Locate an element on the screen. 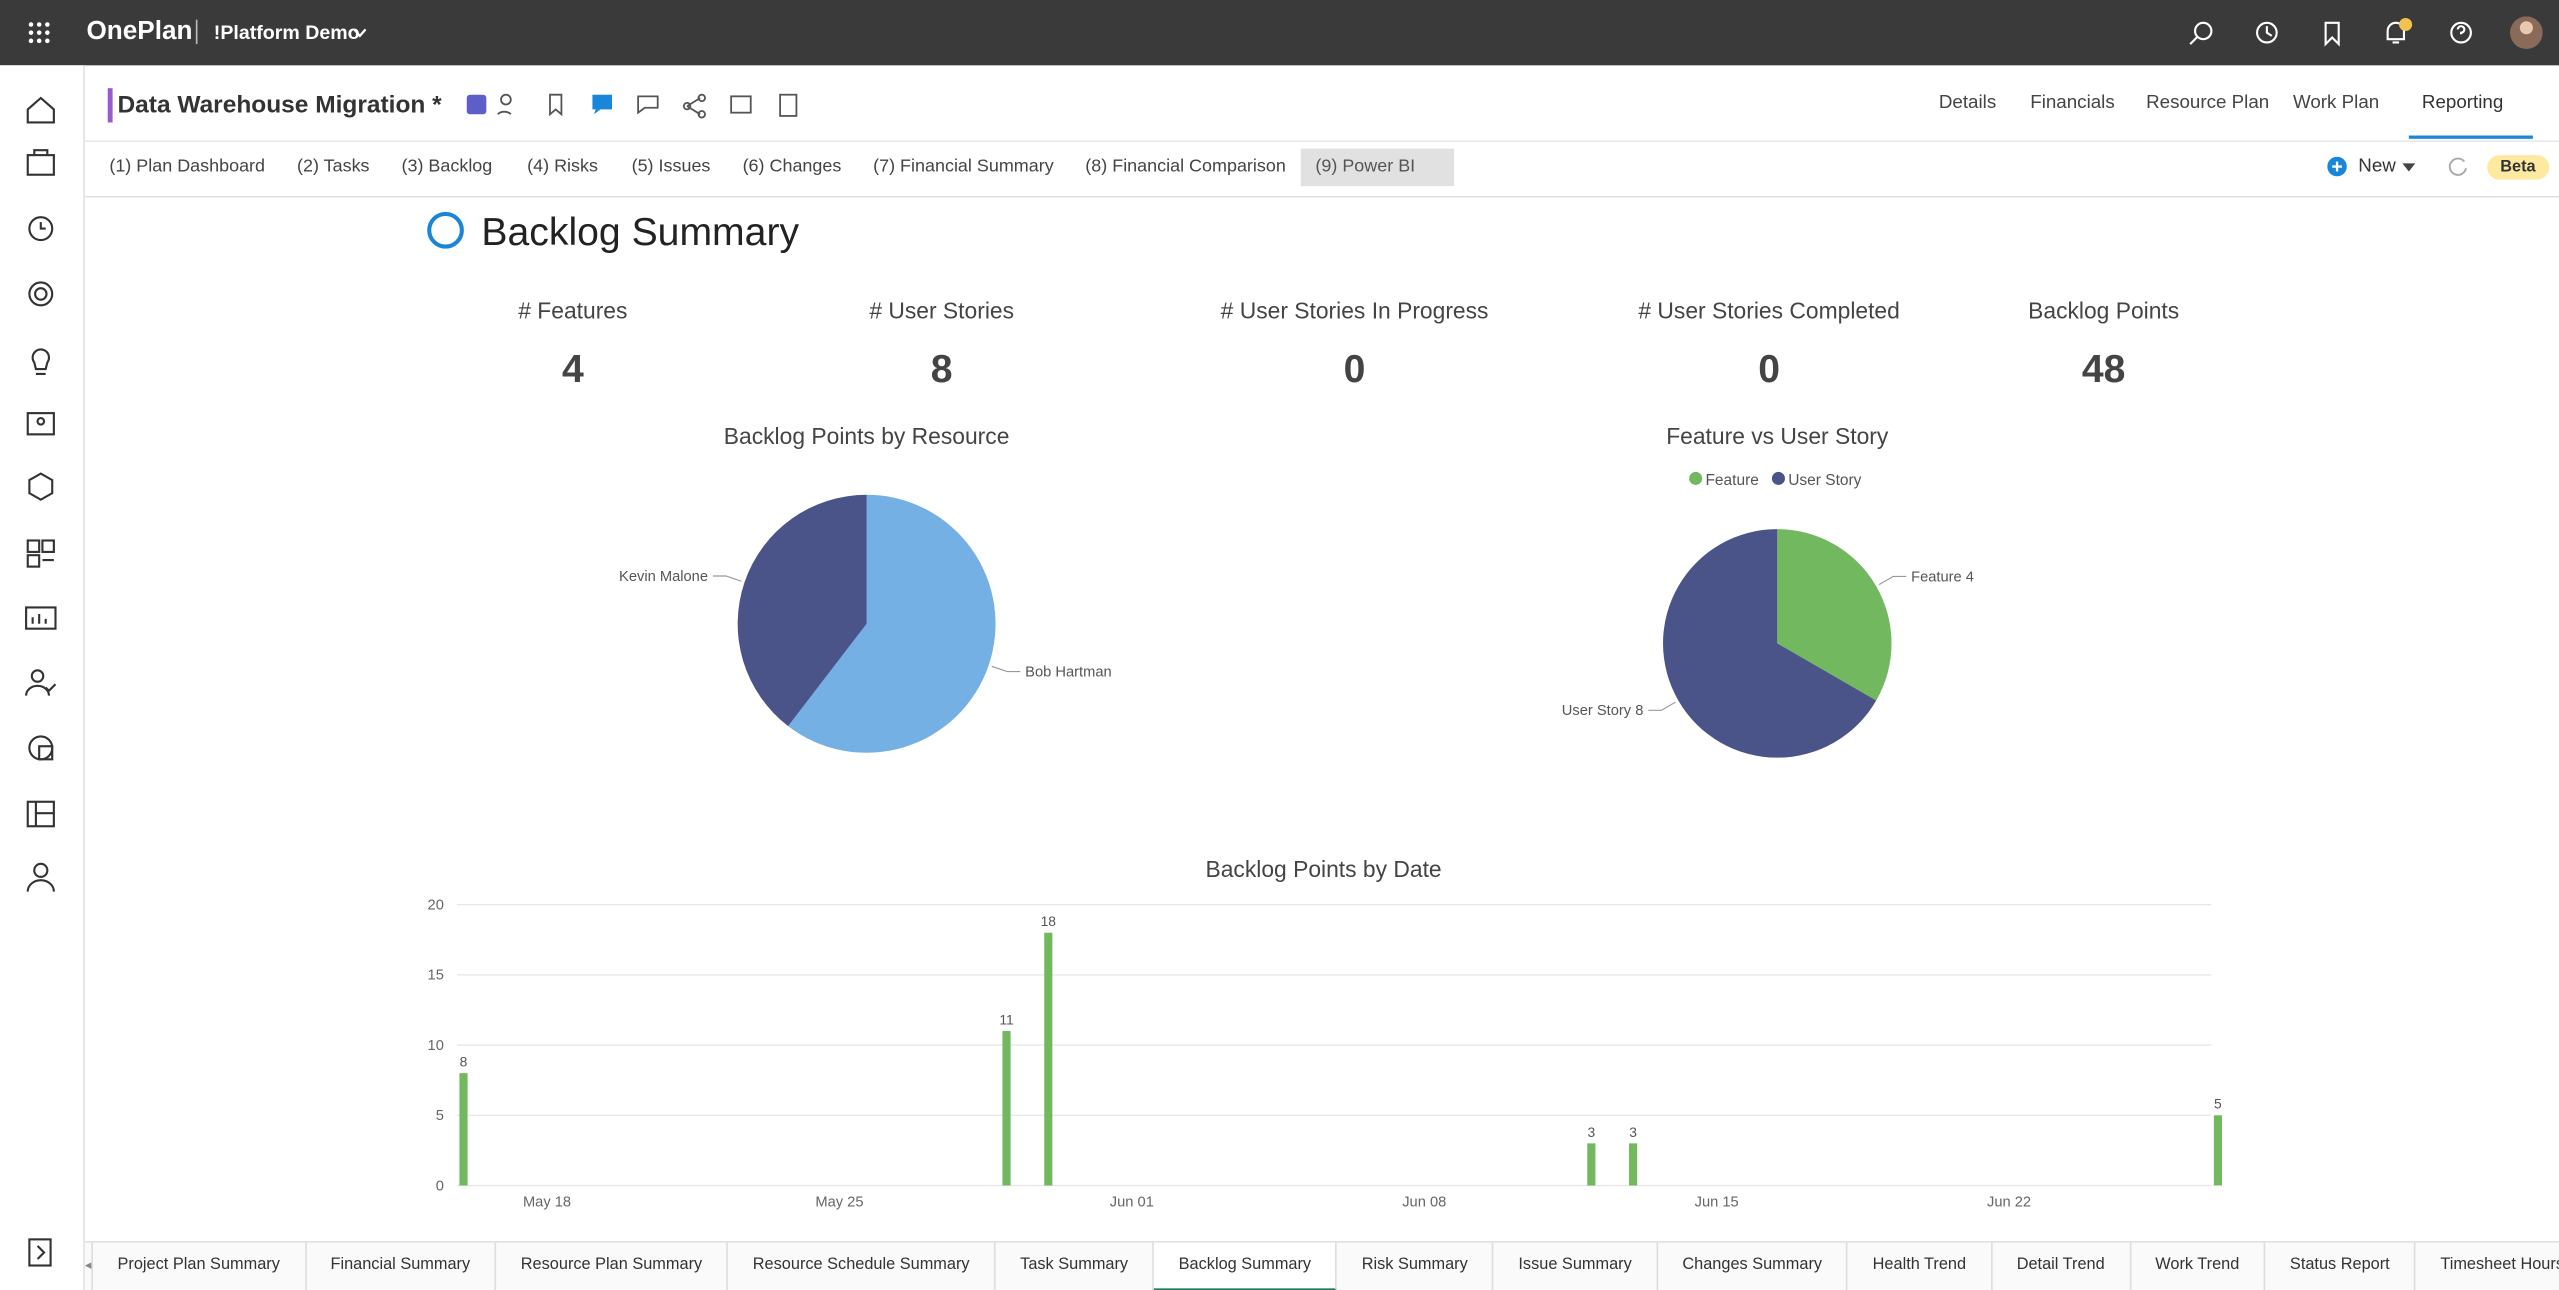  label-value: 4 is located at coordinates (1970, 577).